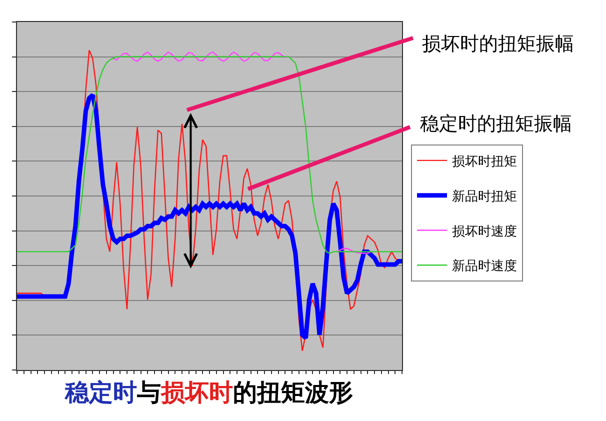 The height and width of the screenshot is (421, 606). What do you see at coordinates (498, 44) in the screenshot?
I see `text: 损坏时的扭矩振幅` at bounding box center [498, 44].